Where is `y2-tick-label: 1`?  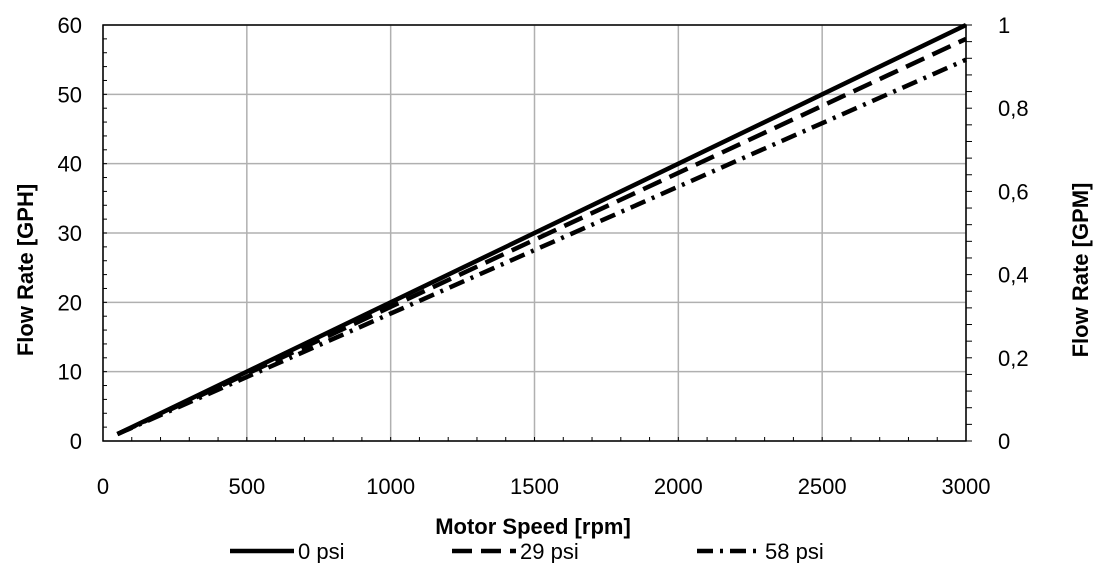
y2-tick-label: 1 is located at coordinates (1004, 25).